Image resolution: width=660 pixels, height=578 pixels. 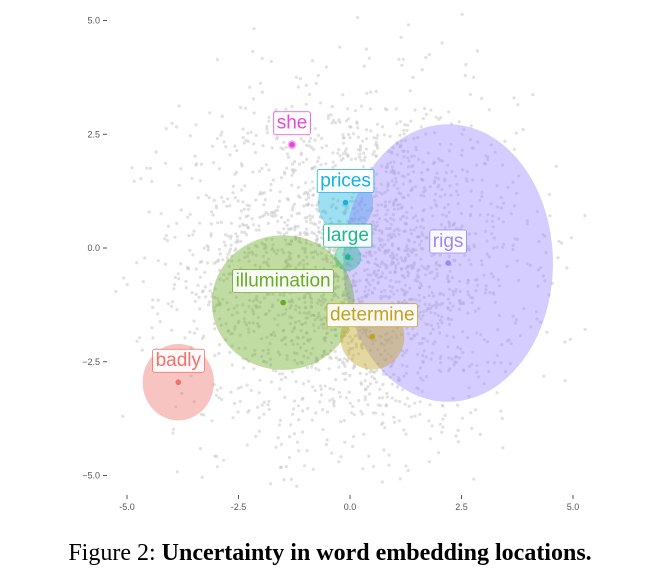 I want to click on center-point-large, so click(x=347, y=257).